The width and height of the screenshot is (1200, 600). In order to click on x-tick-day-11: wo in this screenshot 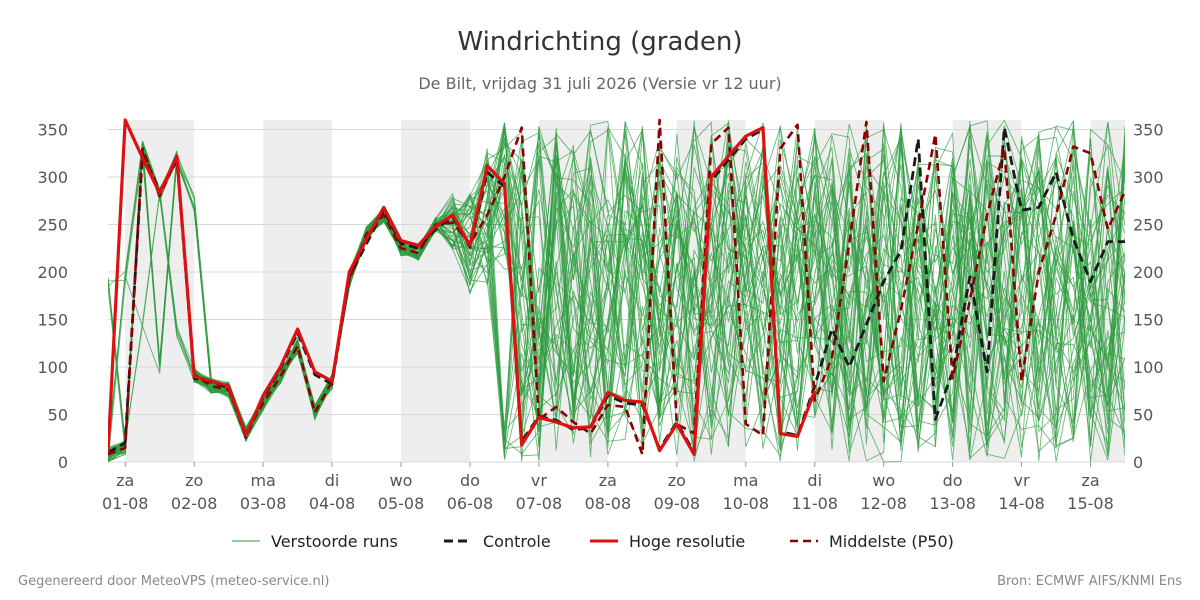, I will do `click(883, 480)`.